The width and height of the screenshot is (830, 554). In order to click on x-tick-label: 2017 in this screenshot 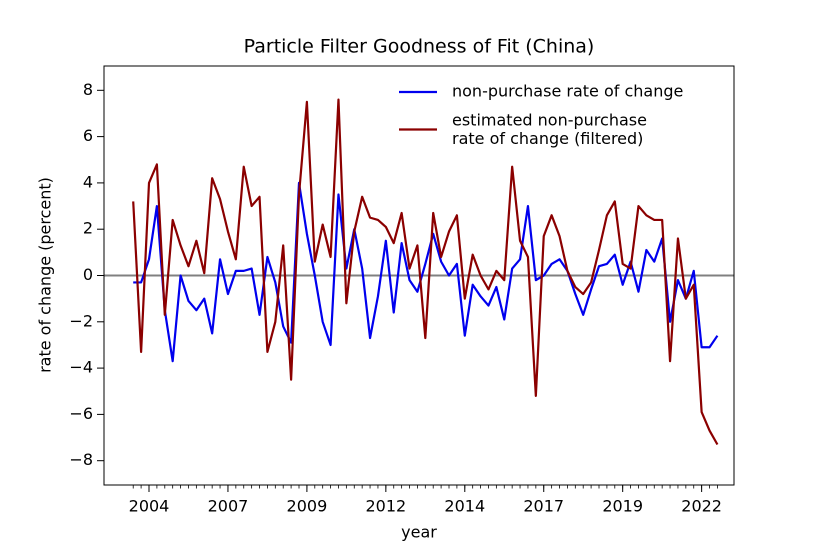, I will do `click(543, 506)`.